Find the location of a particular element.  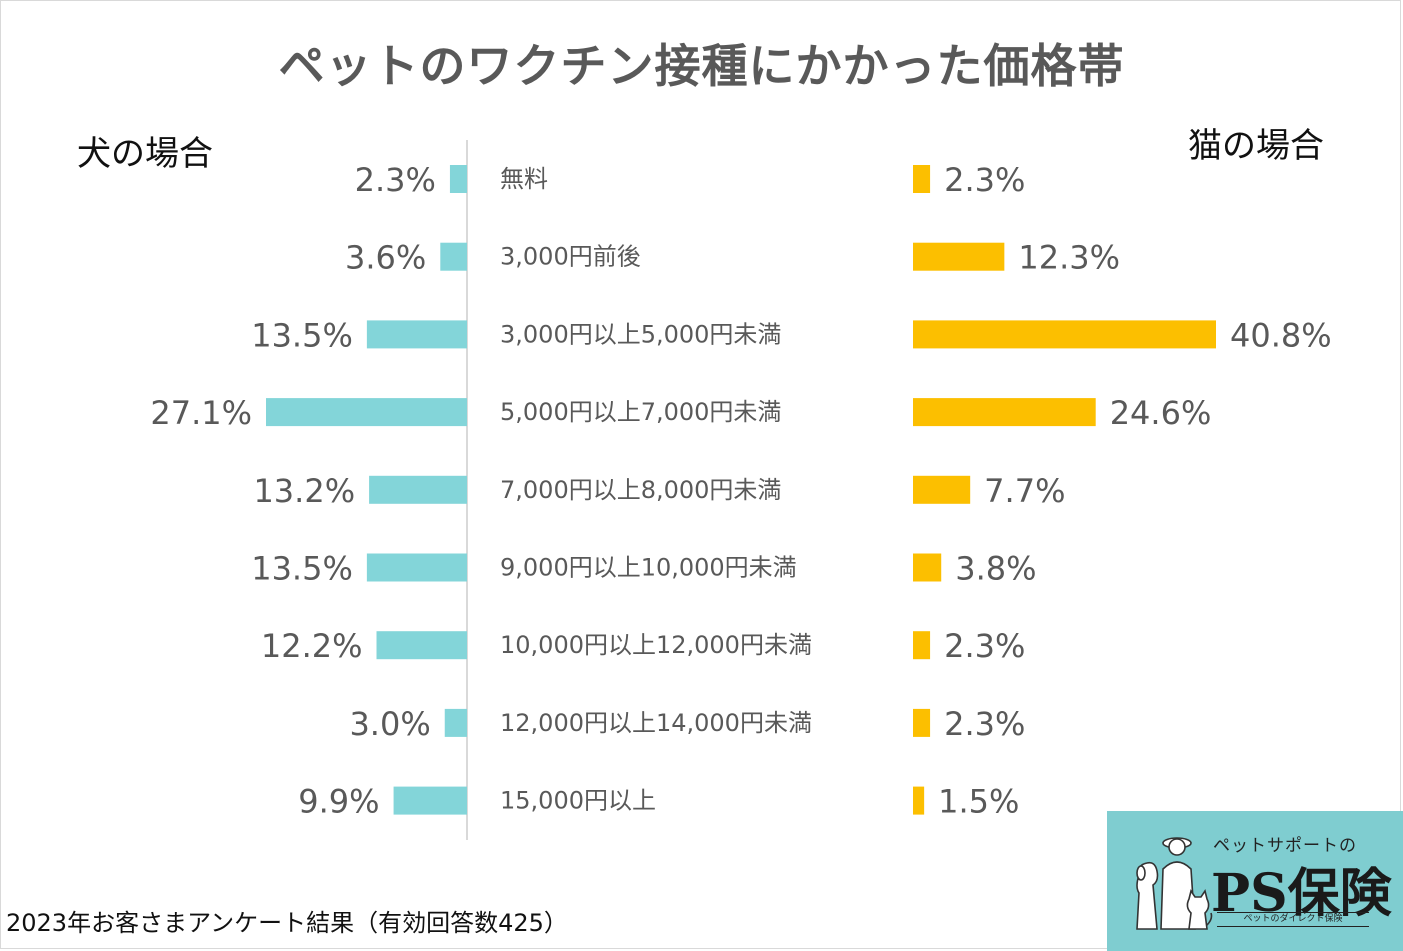

cat-value-label: 3.8% is located at coordinates (995, 569).